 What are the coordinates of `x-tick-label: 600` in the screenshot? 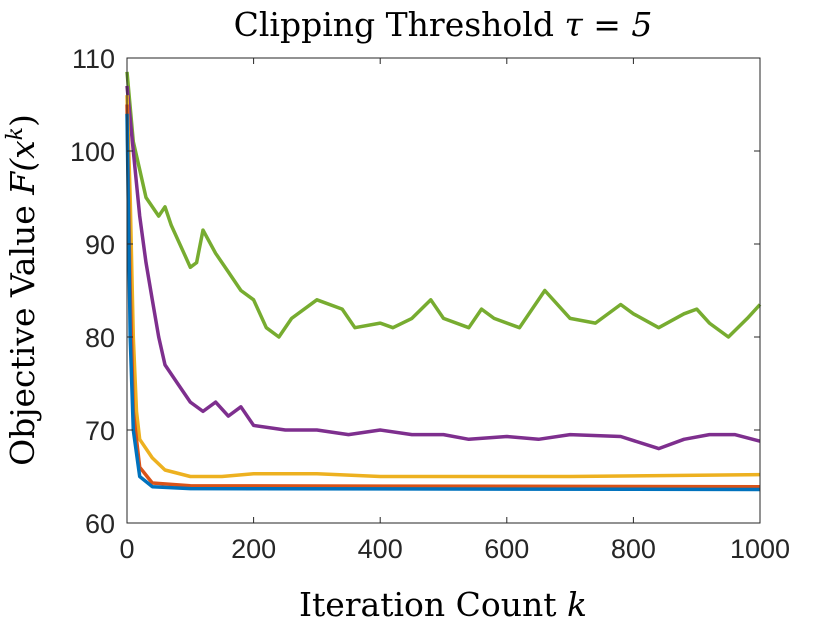 It's located at (506, 549).